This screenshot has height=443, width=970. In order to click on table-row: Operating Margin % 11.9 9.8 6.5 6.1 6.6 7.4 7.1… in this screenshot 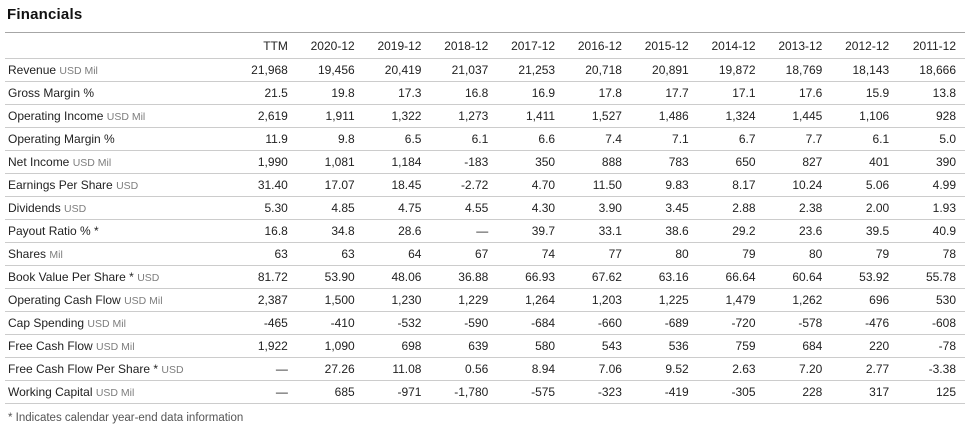, I will do `click(485, 139)`.